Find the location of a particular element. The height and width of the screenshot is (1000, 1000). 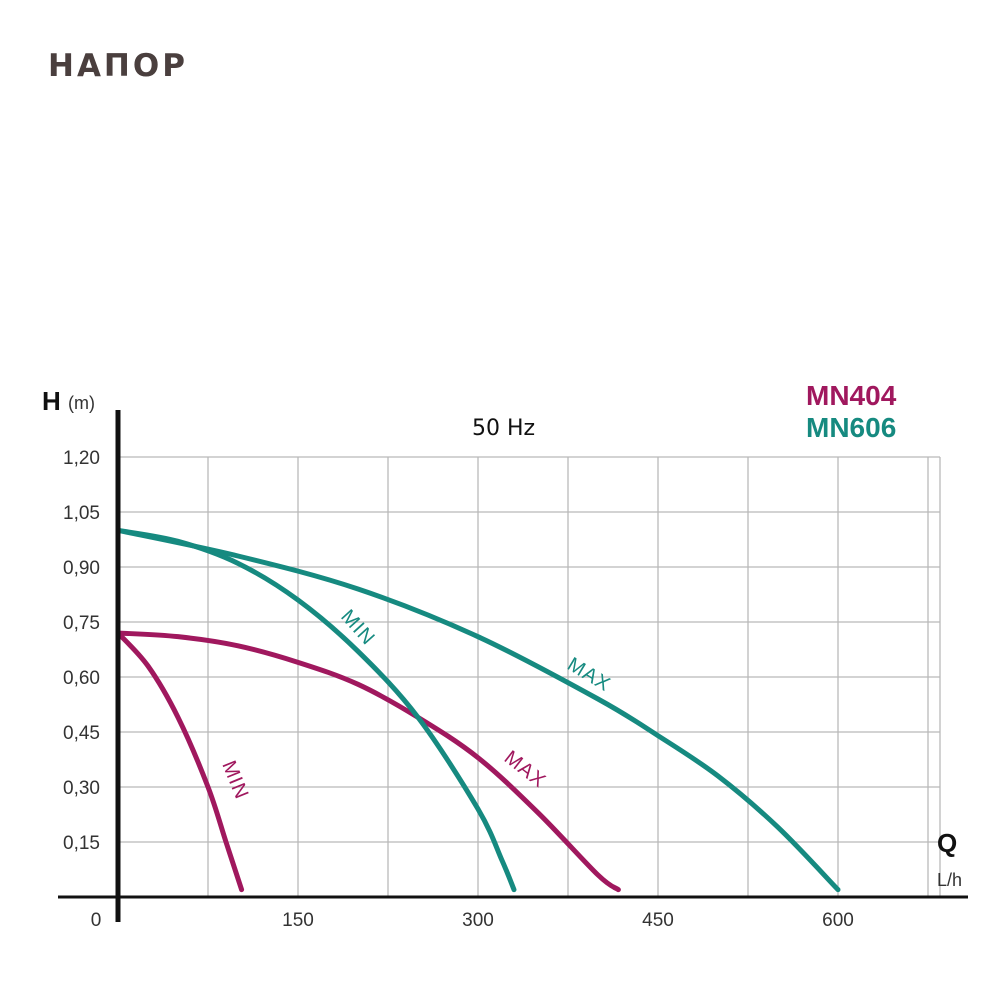

series-label-mn606-min: MIN is located at coordinates (357, 628).